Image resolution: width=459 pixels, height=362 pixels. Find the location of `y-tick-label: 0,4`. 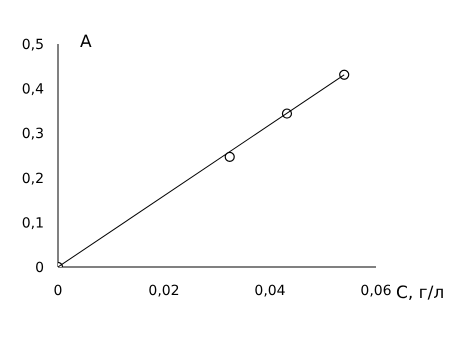

y-tick-label: 0,4 is located at coordinates (33, 90).